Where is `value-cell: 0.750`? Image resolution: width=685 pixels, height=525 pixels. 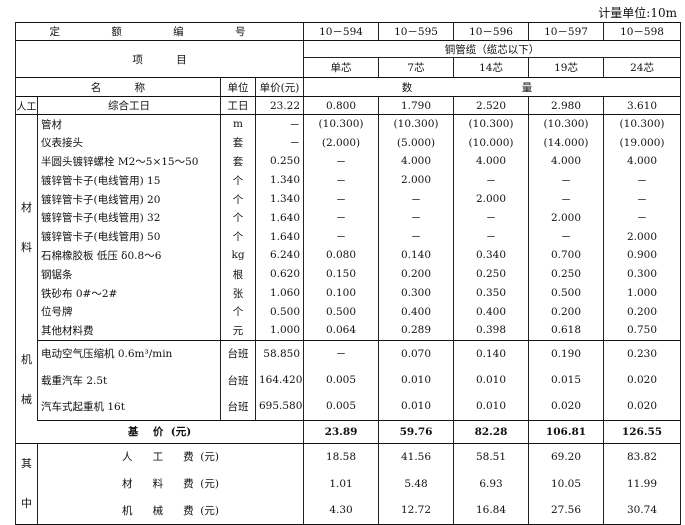
value-cell: 0.750 is located at coordinates (642, 331).